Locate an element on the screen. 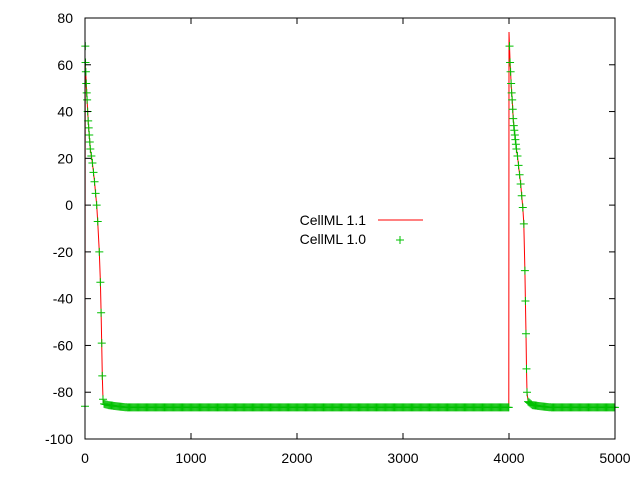 This screenshot has height=480, width=640. y-tick-label: -80 is located at coordinates (63, 392).